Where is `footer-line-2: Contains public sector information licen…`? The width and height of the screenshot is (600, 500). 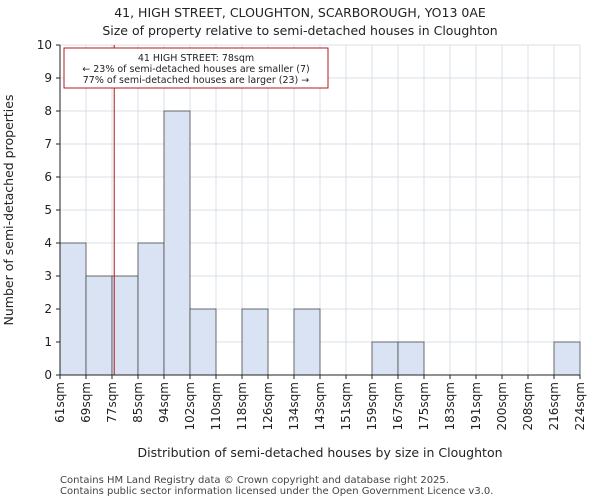
footer-line-2: Contains public sector information licen… is located at coordinates (276, 491).